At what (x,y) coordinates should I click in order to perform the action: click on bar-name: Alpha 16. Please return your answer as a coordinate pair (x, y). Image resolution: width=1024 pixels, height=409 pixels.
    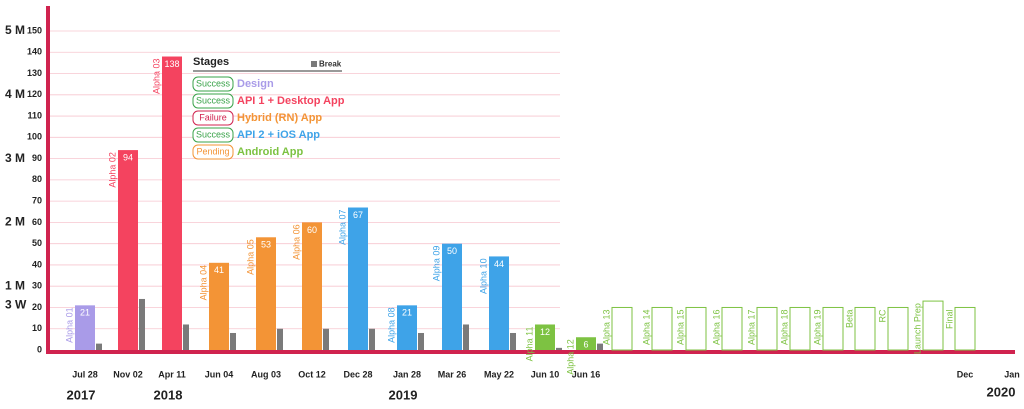
    Looking at the image, I should click on (716, 327).